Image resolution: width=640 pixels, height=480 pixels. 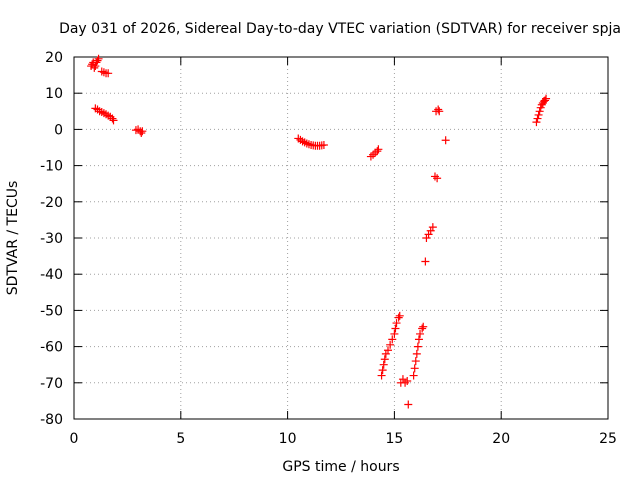 I want to click on x-tick-label: 0, so click(x=74, y=439).